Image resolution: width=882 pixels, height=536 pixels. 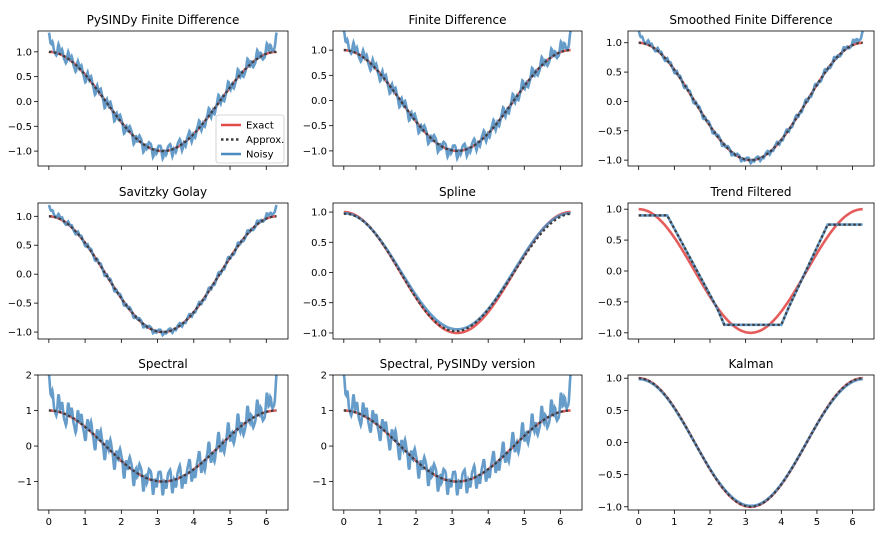 What do you see at coordinates (750, 20) in the screenshot?
I see `panel-title: Smoothed Finite Difference` at bounding box center [750, 20].